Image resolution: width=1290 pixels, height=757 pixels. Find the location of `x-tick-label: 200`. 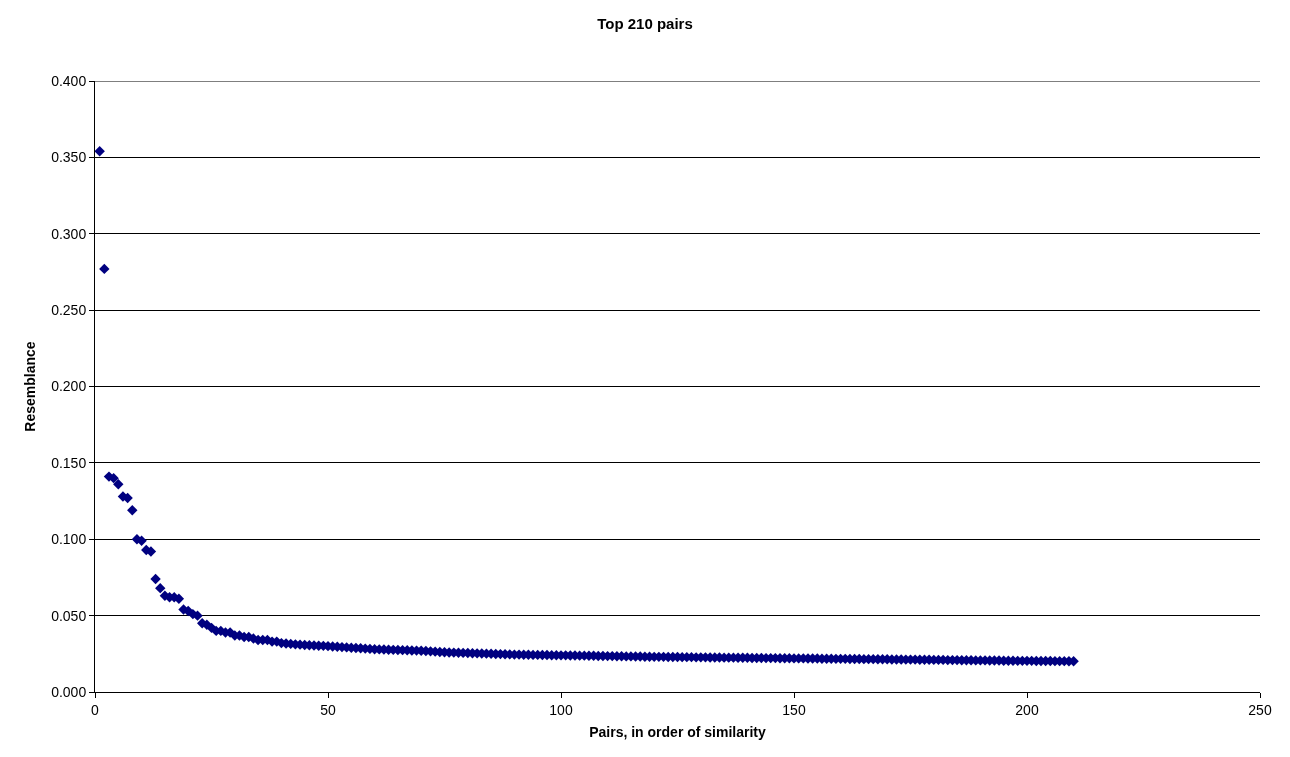

x-tick-label: 200 is located at coordinates (1027, 709).